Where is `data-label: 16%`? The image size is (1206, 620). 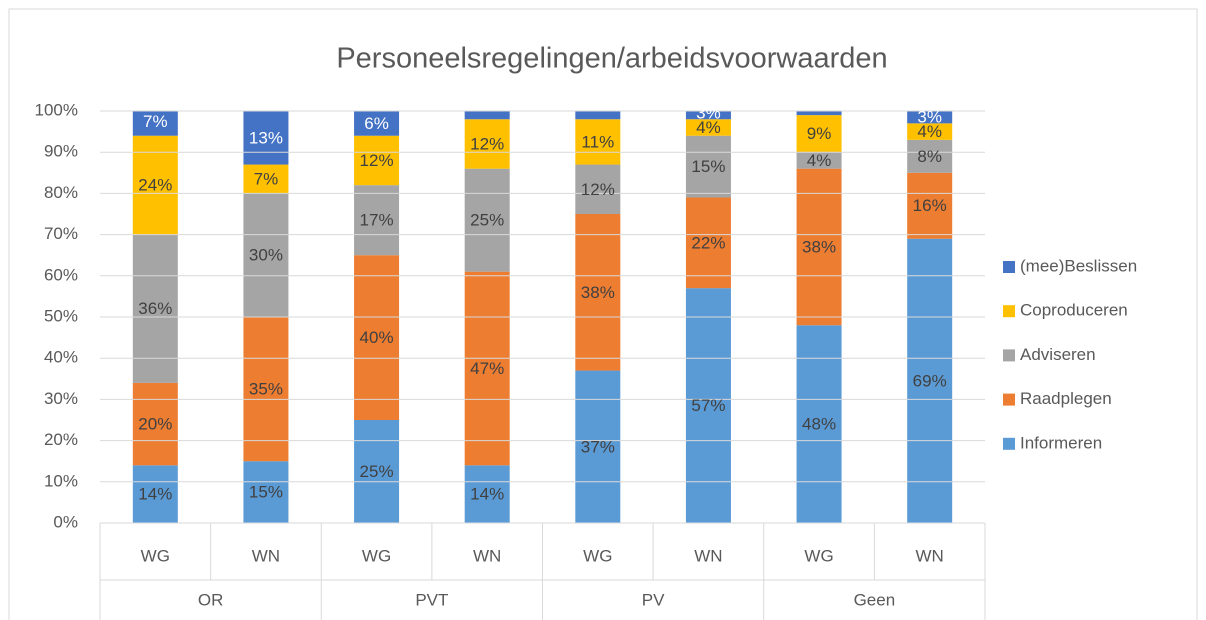
data-label: 16% is located at coordinates (930, 205).